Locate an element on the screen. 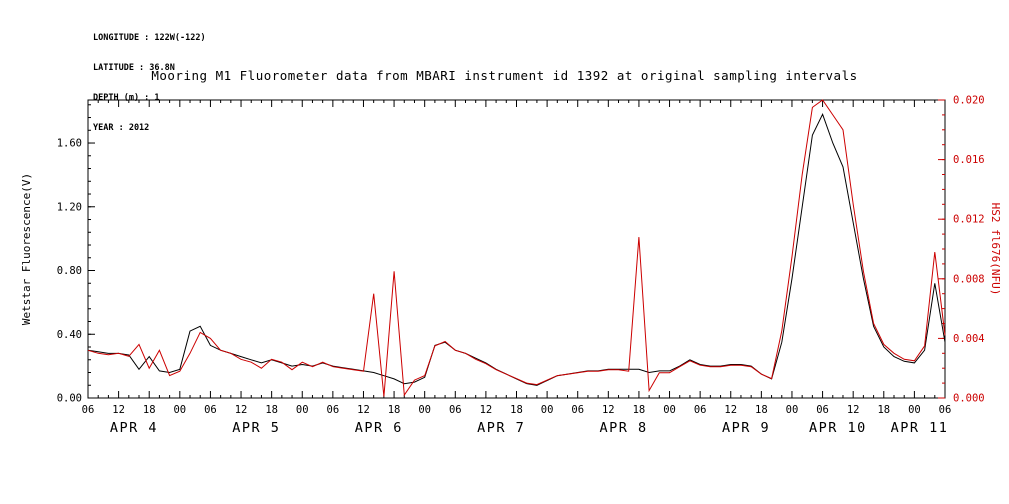 Image resolution: width=1009 pixels, height=504 pixels. y-right-axis-title: HS2 fl676(NFU) is located at coordinates (995, 249).